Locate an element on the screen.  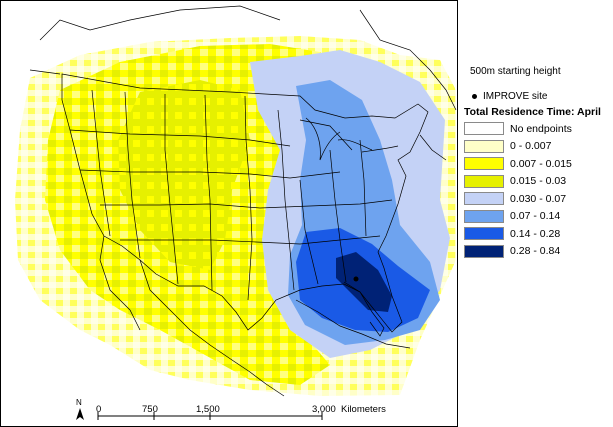
legend-class: 0.28 - 0.84 is located at coordinates (537, 252).